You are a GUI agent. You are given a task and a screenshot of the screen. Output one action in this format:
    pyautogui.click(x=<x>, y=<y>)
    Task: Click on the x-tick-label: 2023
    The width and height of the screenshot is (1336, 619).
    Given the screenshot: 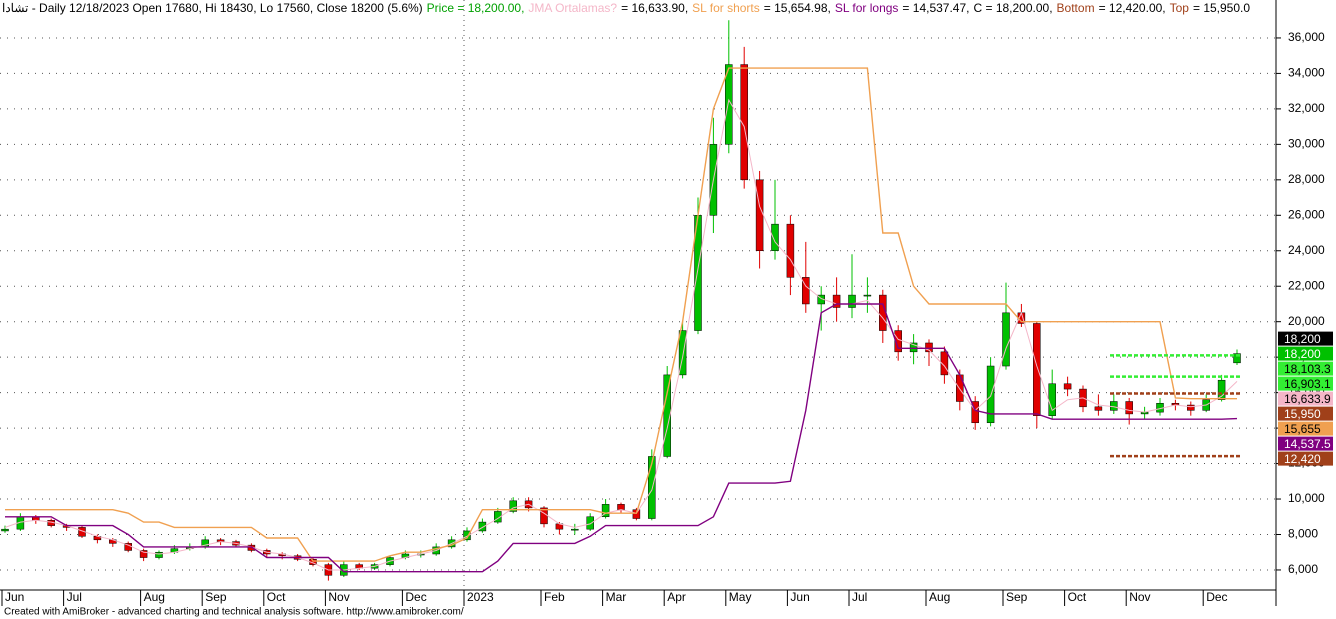 What is the action you would take?
    pyautogui.click(x=480, y=597)
    